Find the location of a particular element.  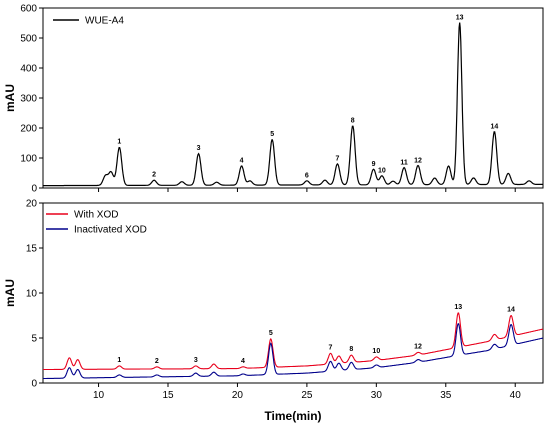

x-tick-label: 20 is located at coordinates (238, 395).